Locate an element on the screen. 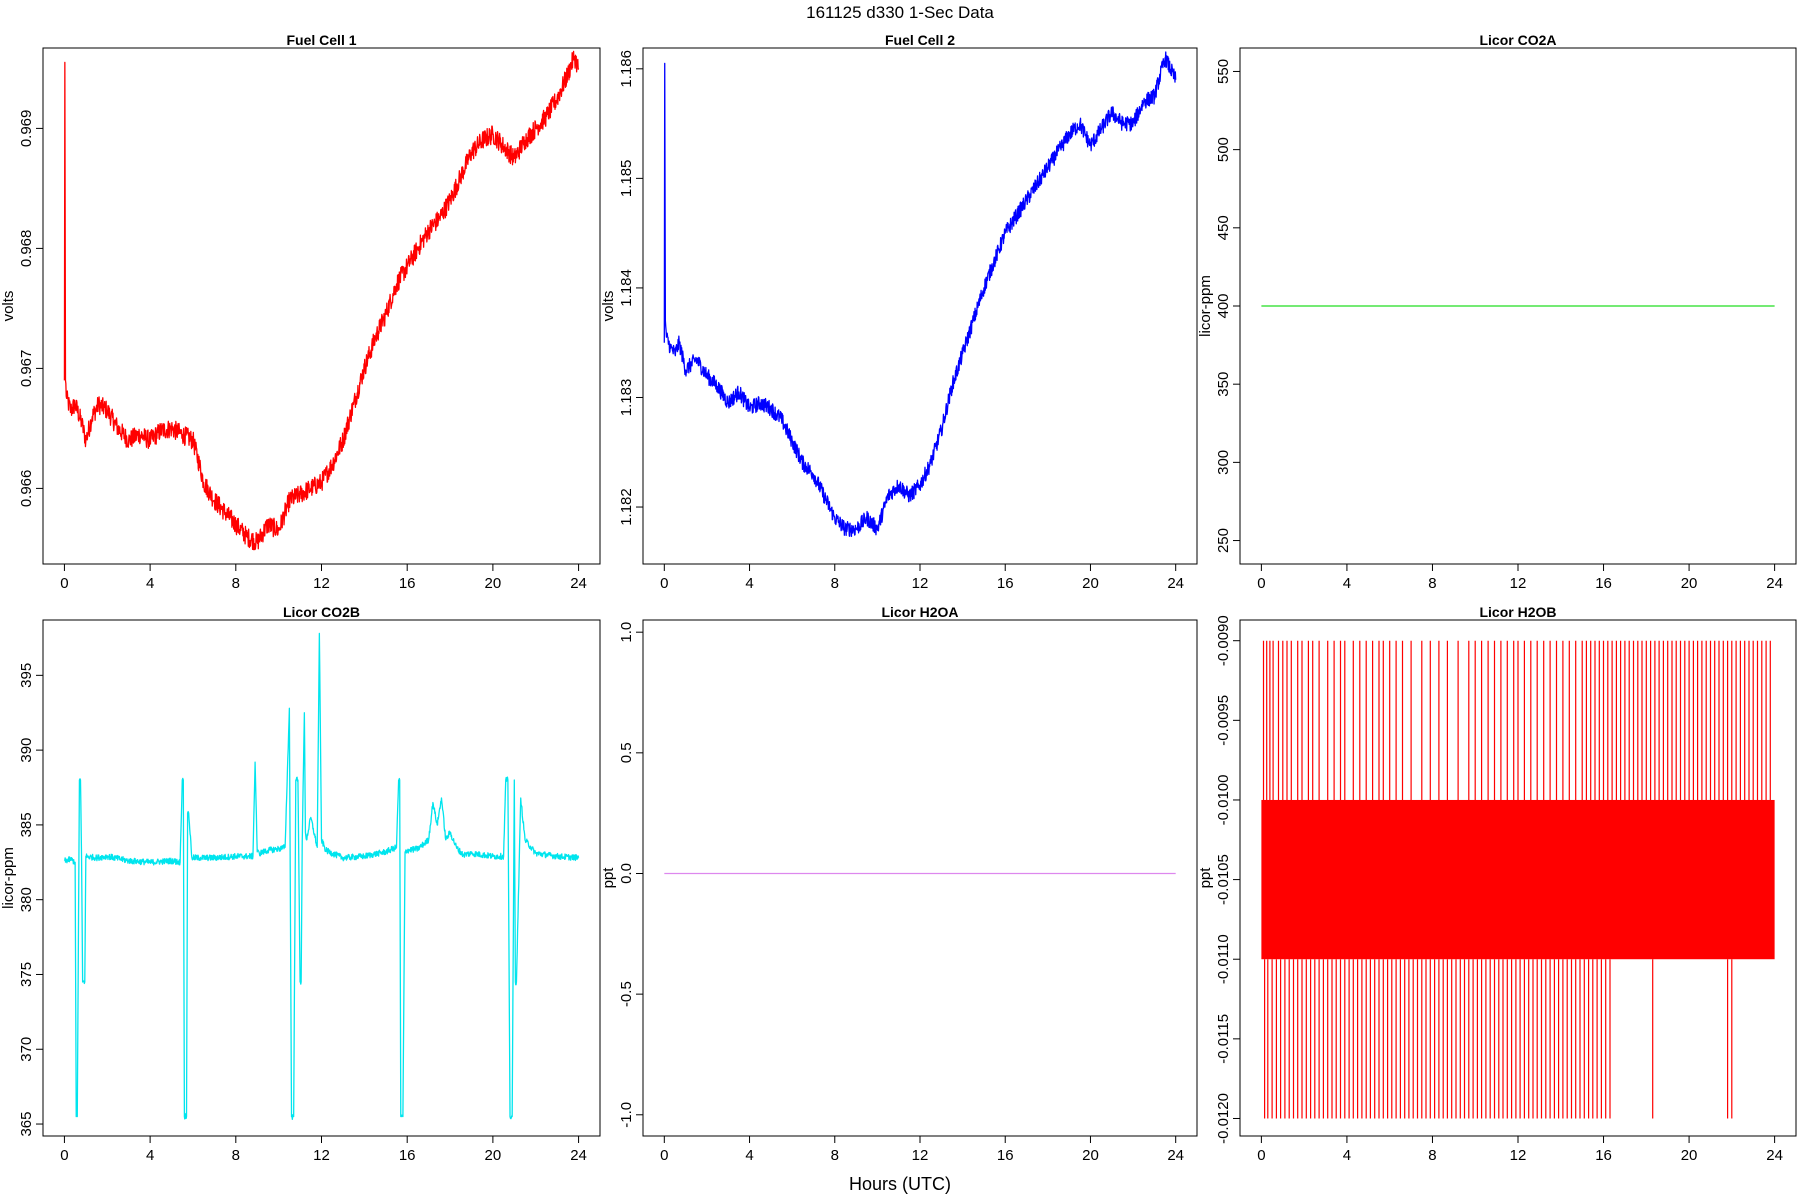  y-tick-label: -0.0105 is located at coordinates (1223, 879).